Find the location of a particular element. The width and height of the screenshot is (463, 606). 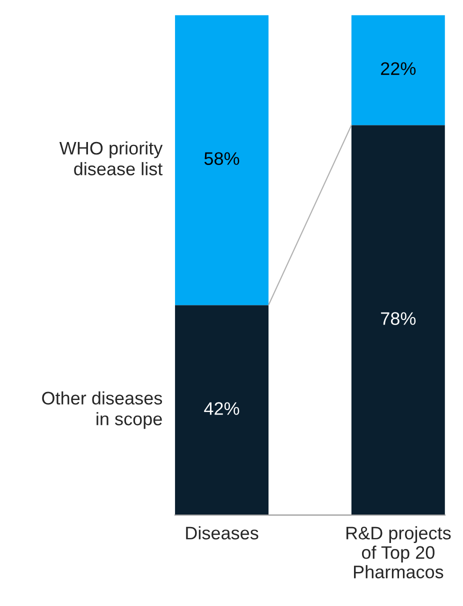

series-label: WHO priority disease list is located at coordinates (111, 158).